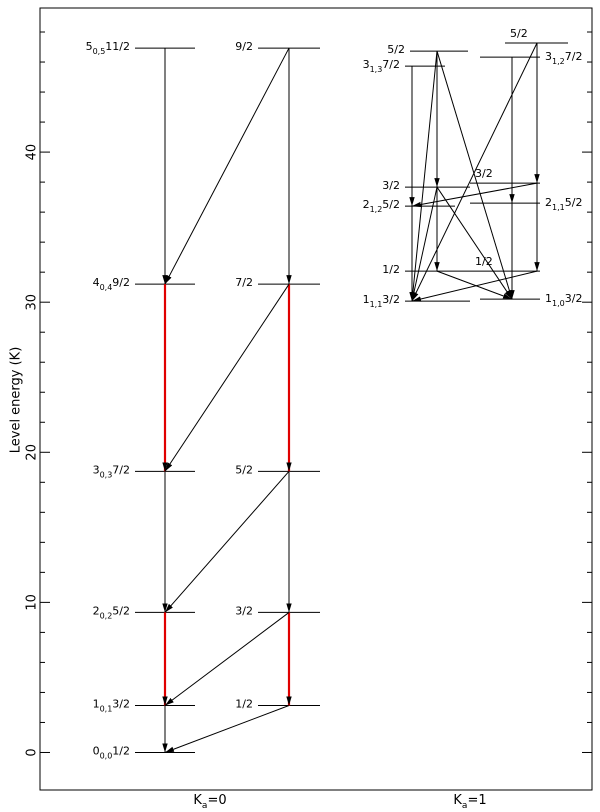 Image resolution: width=600 pixels, height=812 pixels. What do you see at coordinates (96, 282) in the screenshot?
I see `level-n: 4` at bounding box center [96, 282].